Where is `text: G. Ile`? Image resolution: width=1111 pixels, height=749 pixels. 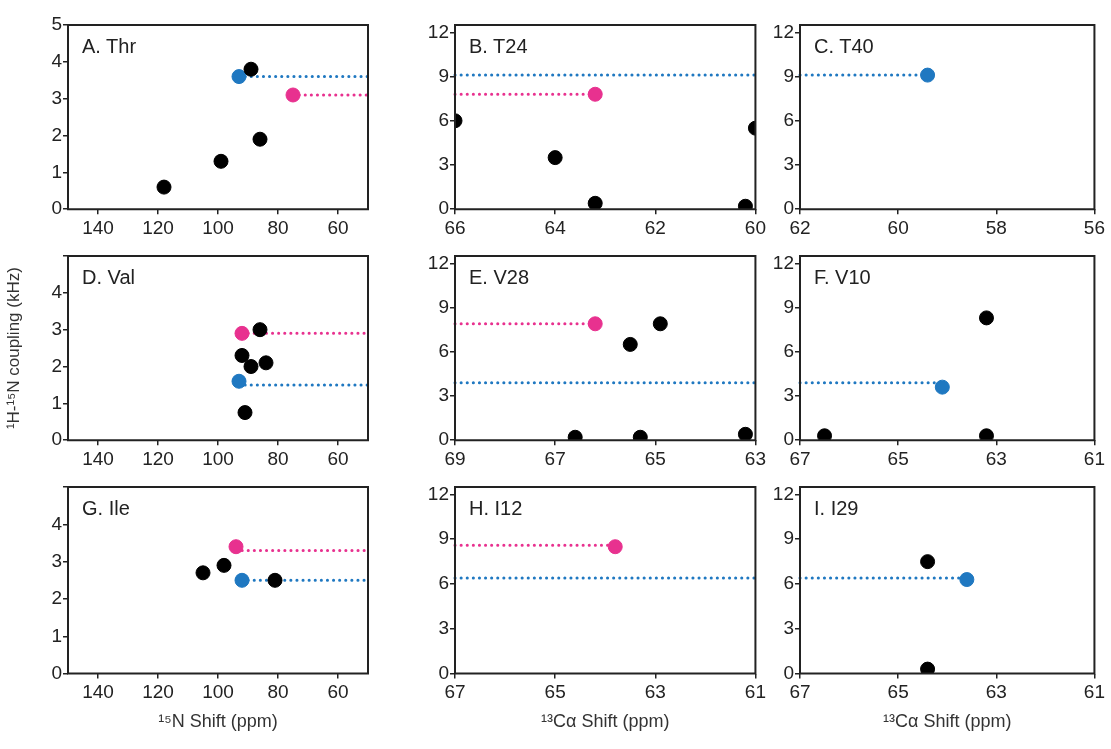 text: G. Ile is located at coordinates (106, 507).